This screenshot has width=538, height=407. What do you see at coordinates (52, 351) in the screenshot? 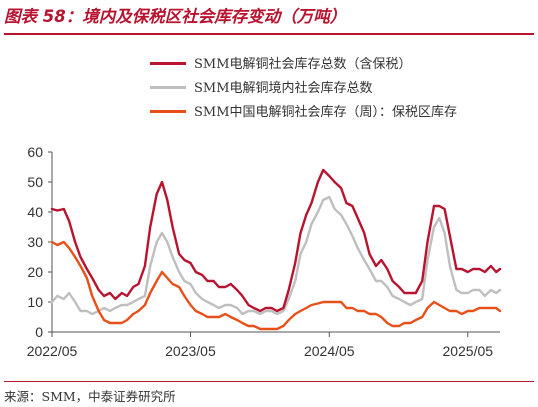
I see `x-tick-label: 2022/05` at bounding box center [52, 351].